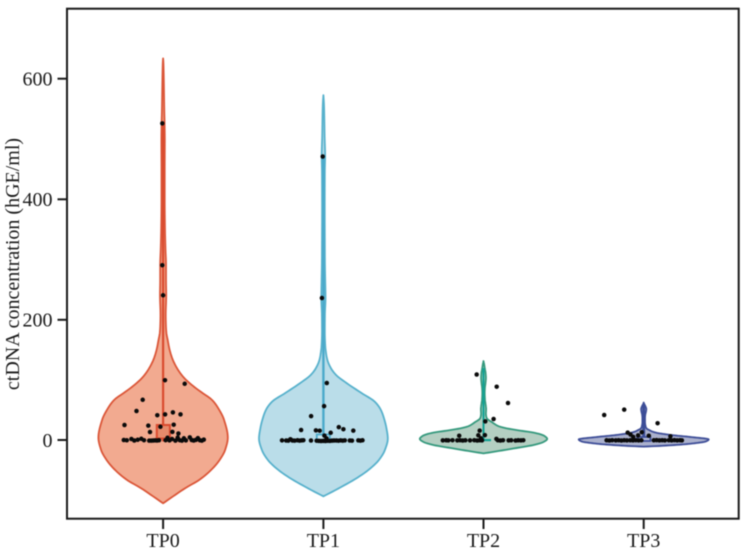 The width and height of the screenshot is (743, 554). Describe the element at coordinates (38, 80) in the screenshot. I see `svg-text: 600` at that location.